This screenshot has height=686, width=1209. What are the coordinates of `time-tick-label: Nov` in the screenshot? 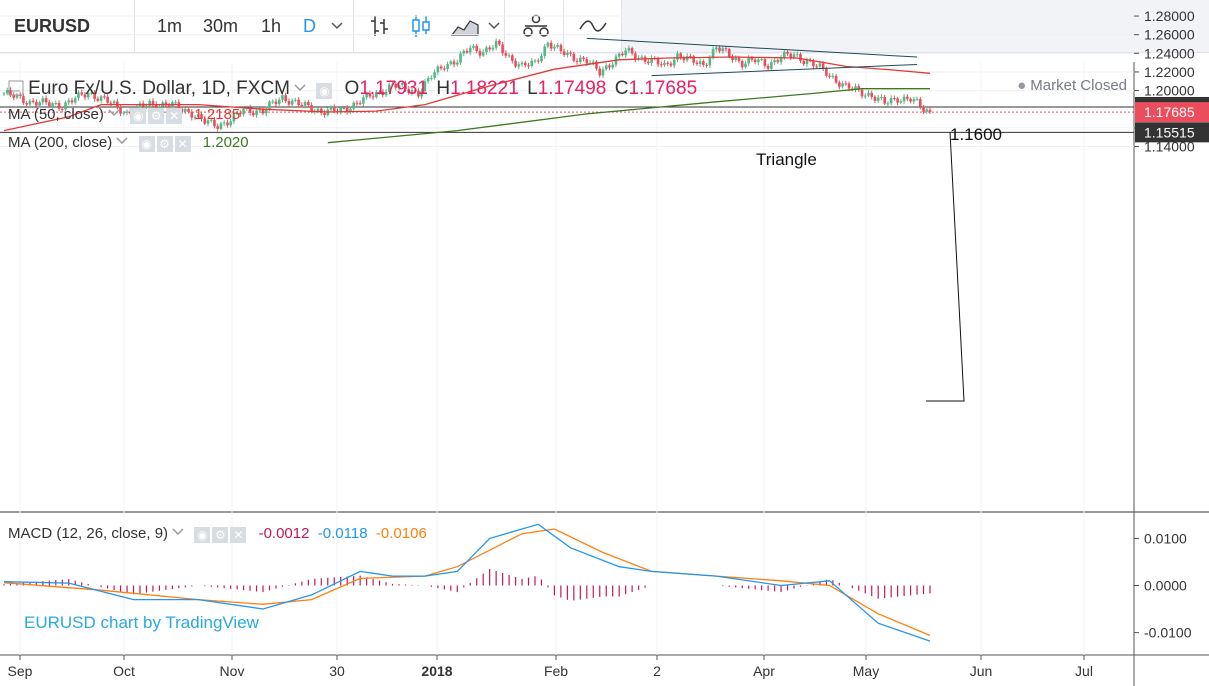 It's located at (232, 671).